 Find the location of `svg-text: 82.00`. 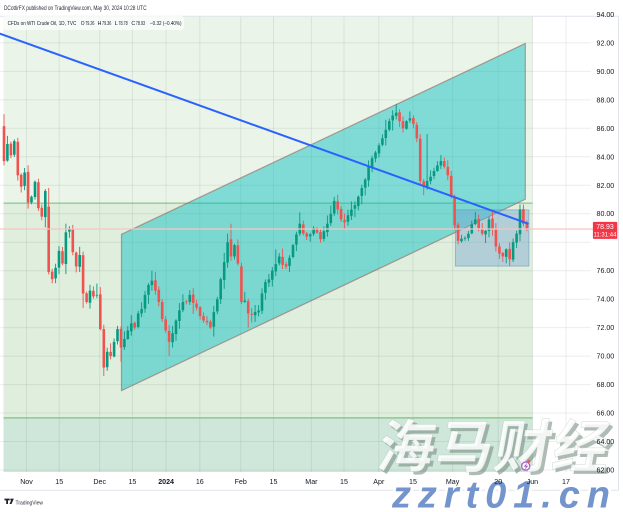

svg-text: 82.00 is located at coordinates (606, 186).